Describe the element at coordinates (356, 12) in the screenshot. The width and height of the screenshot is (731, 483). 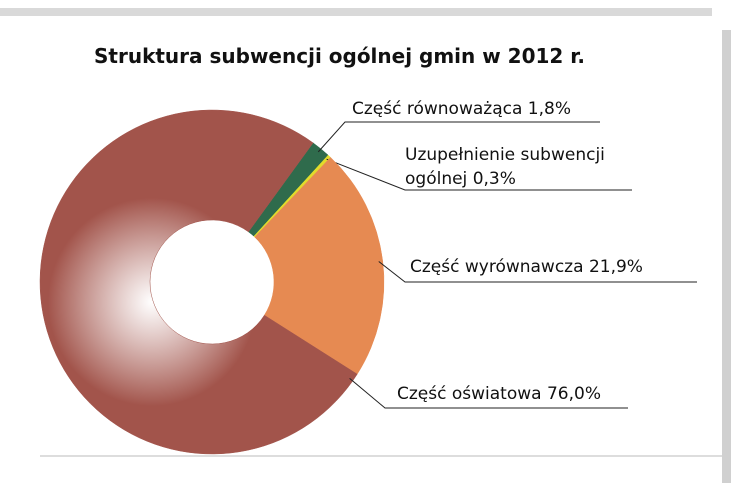
I see `frame-top` at that location.